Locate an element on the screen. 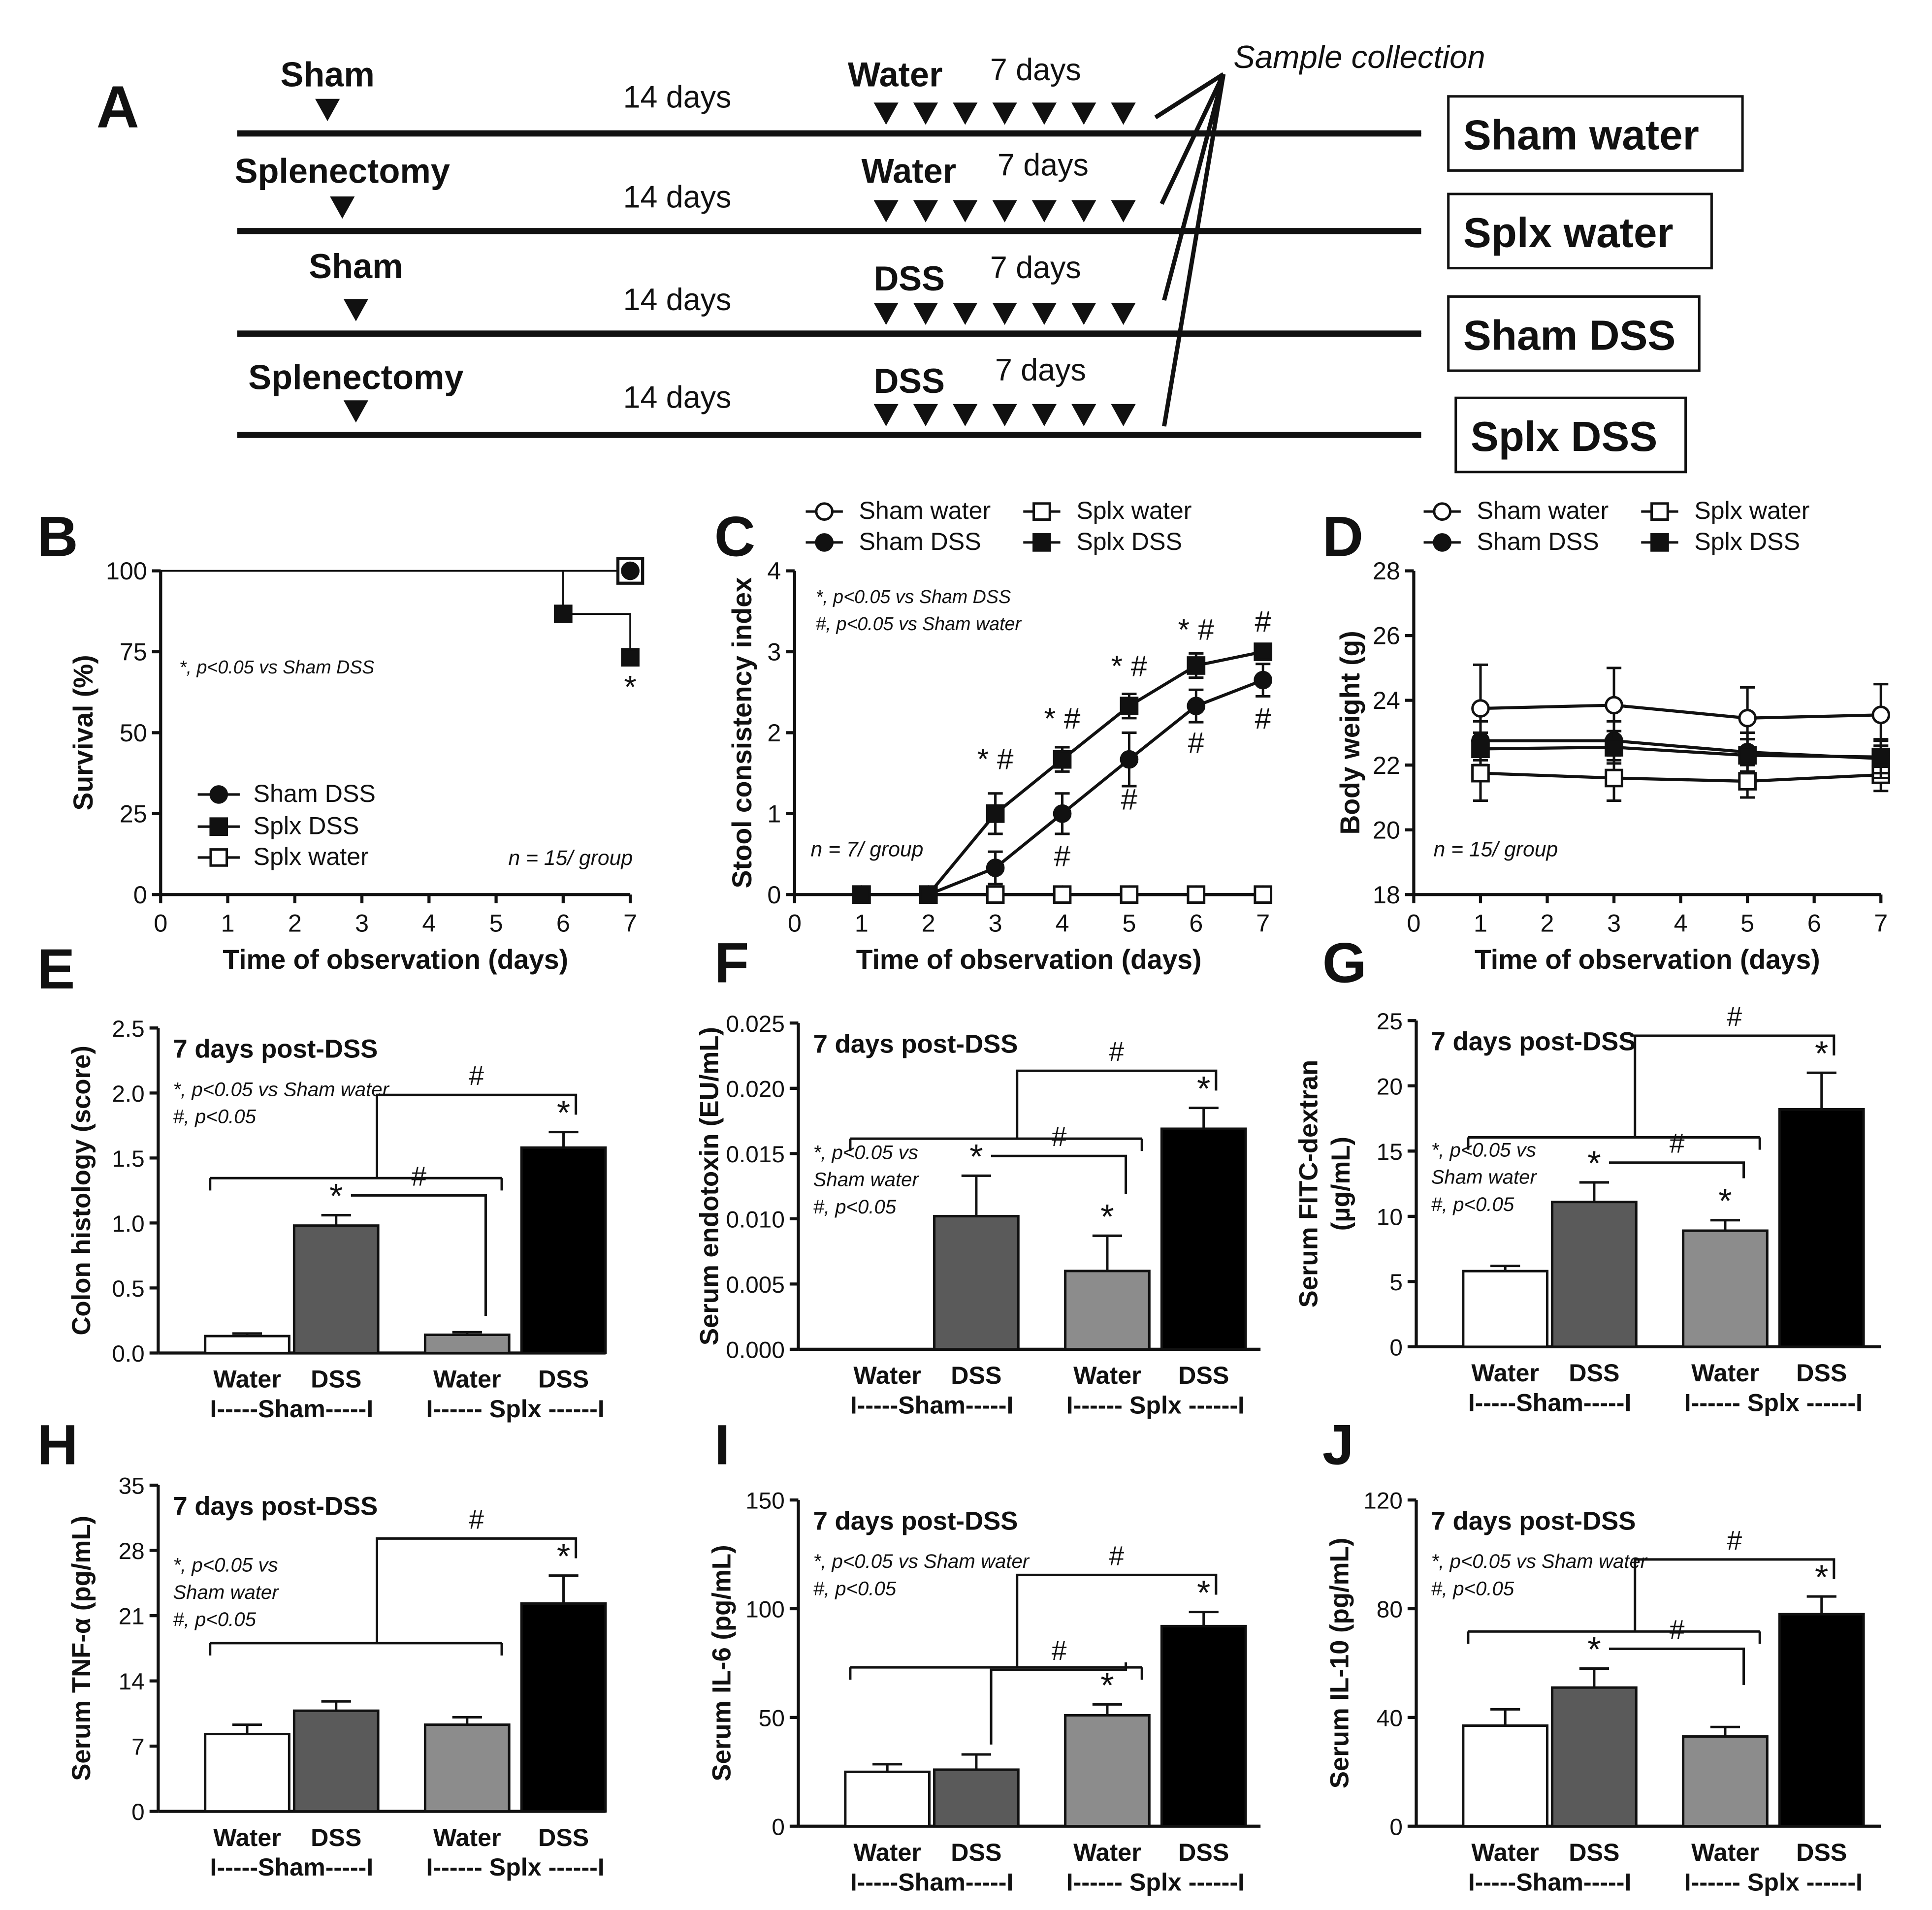  y-tick-label: 22 is located at coordinates (1386, 765).